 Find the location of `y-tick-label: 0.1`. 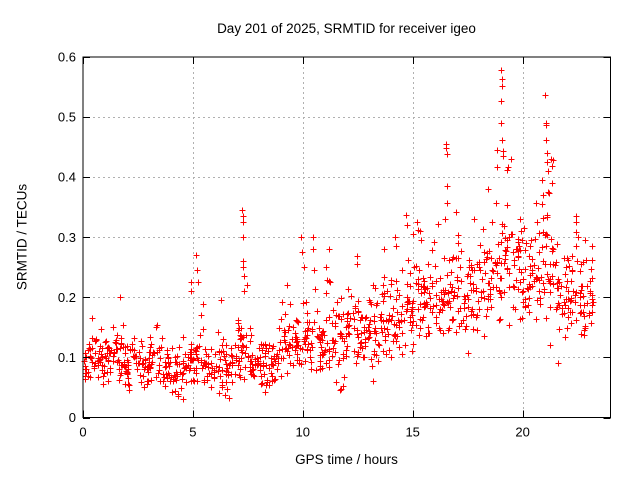

y-tick-label: 0.1 is located at coordinates (67, 357).